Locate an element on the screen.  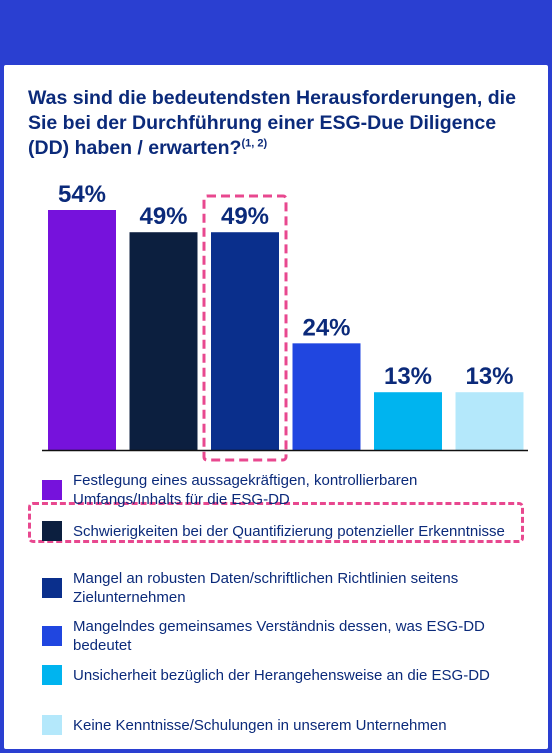
bar-value-label-4: 24% is located at coordinates (326, 327).